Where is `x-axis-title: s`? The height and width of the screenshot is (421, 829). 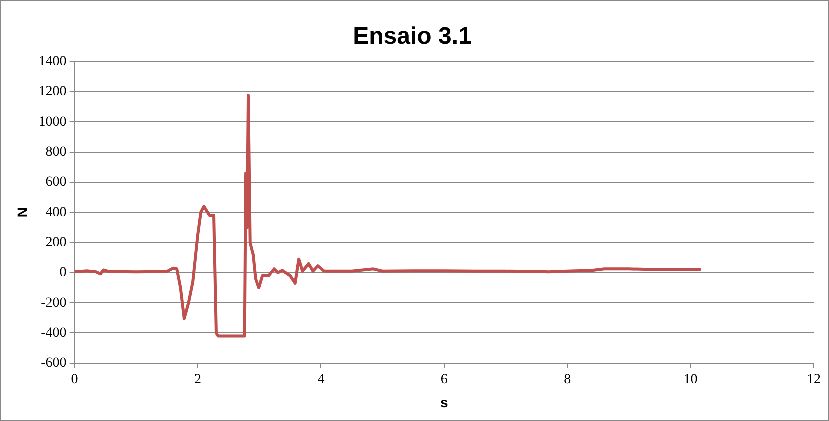
x-axis-title: s is located at coordinates (444, 402).